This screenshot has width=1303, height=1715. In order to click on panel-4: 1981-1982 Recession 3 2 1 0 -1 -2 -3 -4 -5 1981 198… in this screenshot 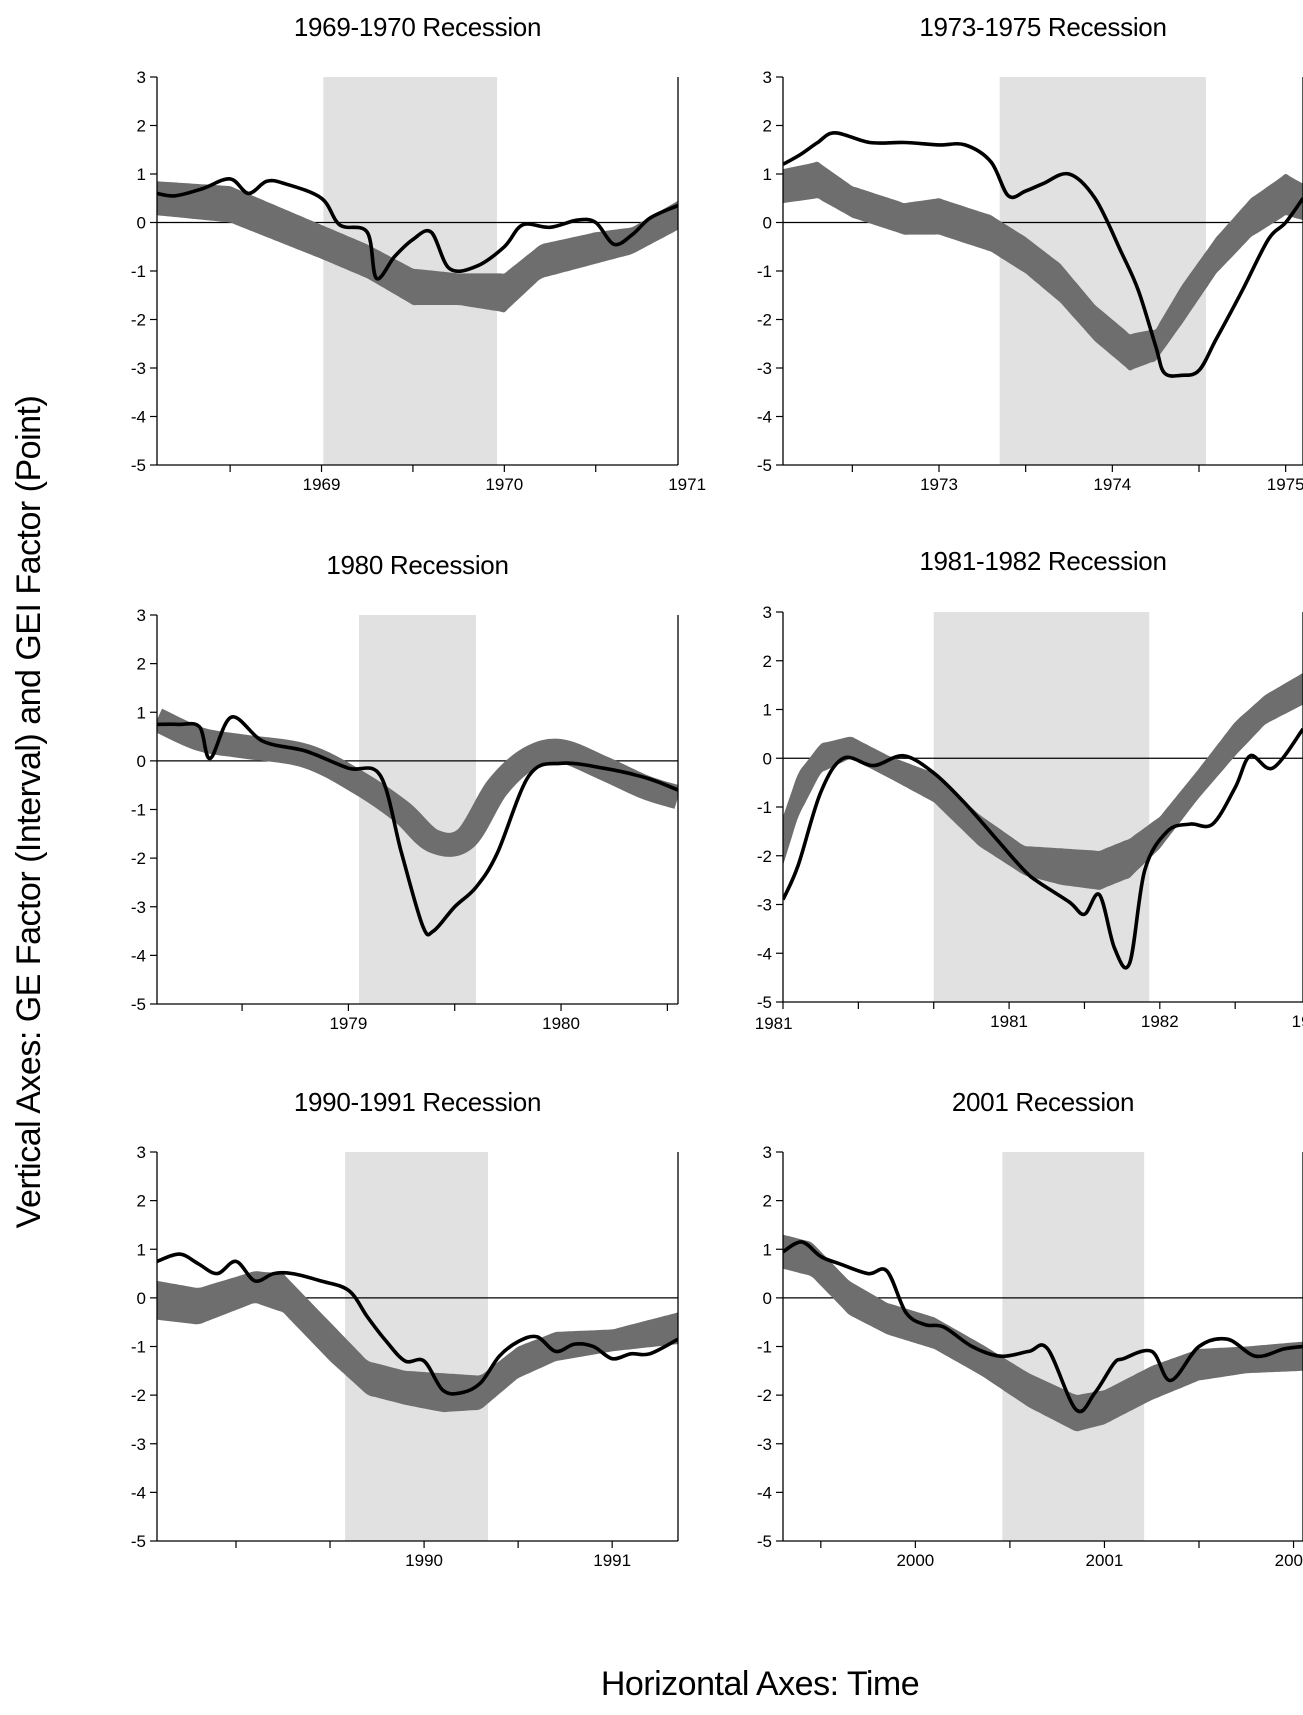, I will do `click(1030, 788)`.